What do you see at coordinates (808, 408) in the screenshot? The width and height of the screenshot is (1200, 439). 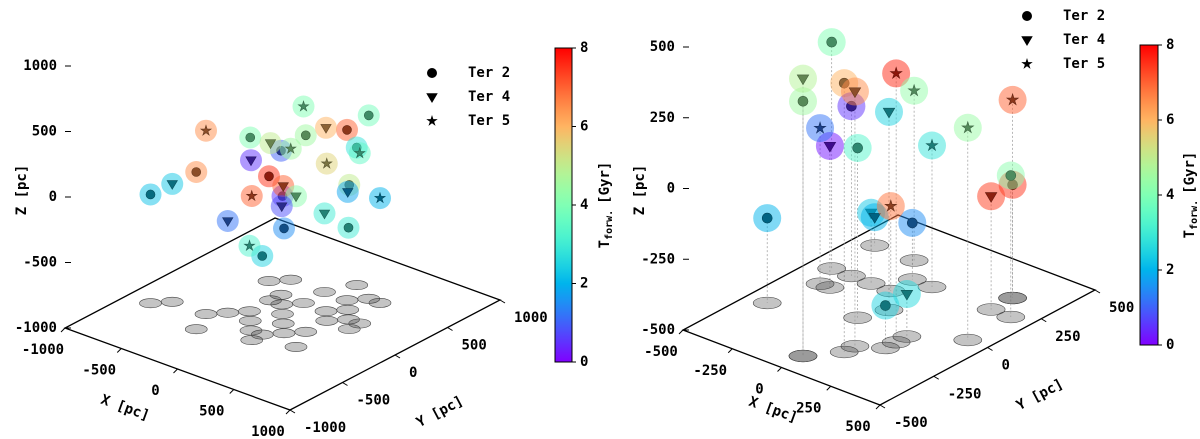 I see `x-tick-label: 250` at bounding box center [808, 408].